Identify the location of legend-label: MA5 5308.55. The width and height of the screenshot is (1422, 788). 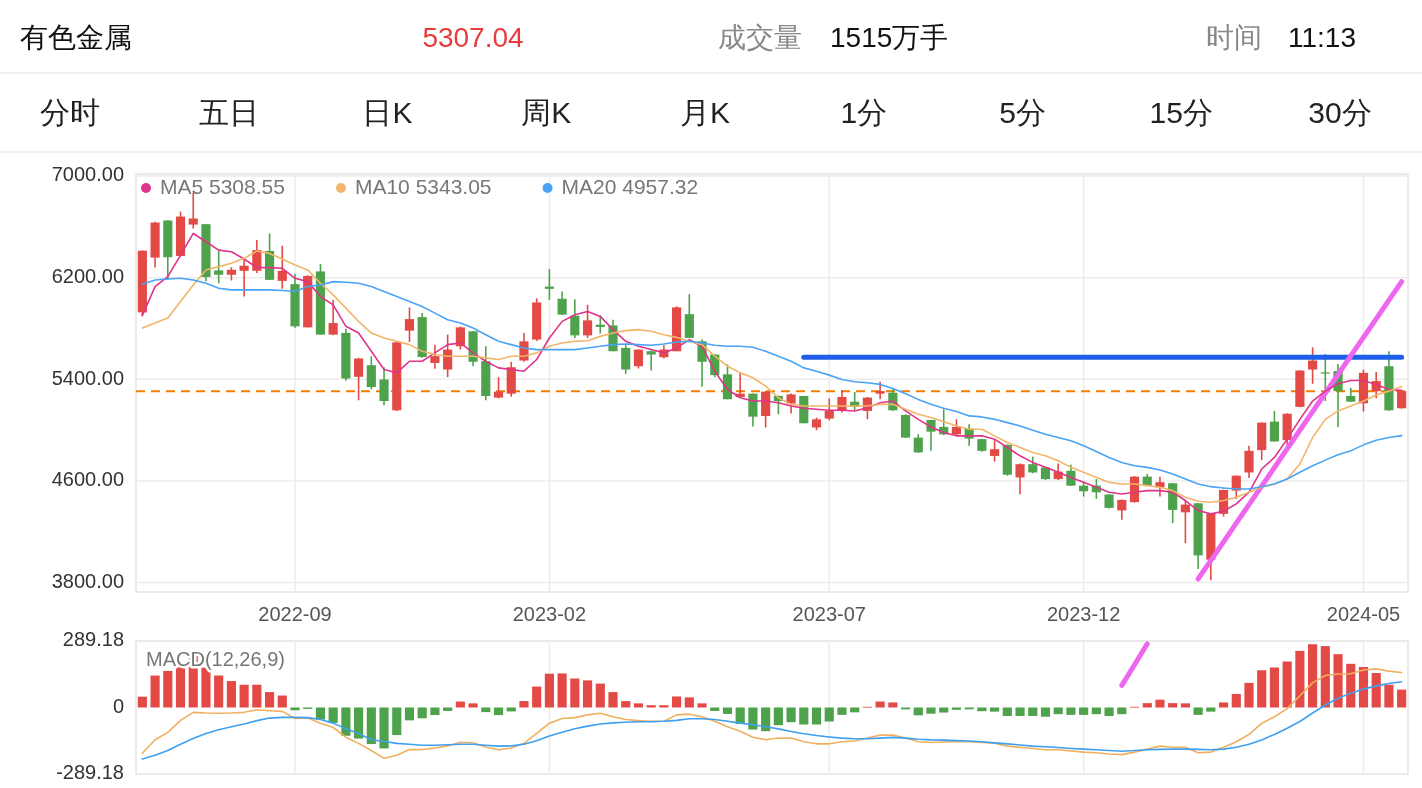
(222, 186).